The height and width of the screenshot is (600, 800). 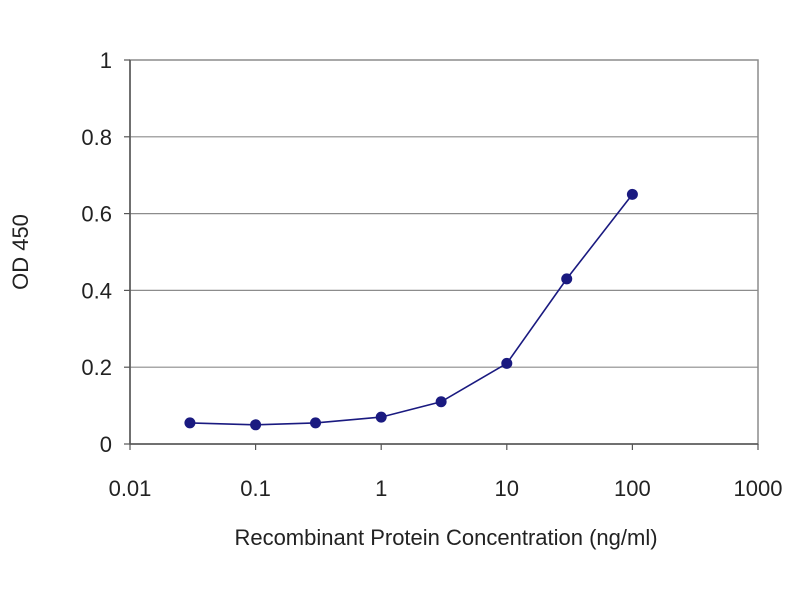 I want to click on y-tick-label: 0.6, so click(x=96, y=214).